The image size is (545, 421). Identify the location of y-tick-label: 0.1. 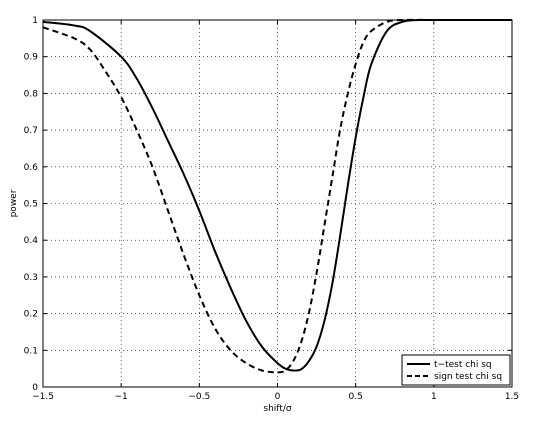
(31, 351).